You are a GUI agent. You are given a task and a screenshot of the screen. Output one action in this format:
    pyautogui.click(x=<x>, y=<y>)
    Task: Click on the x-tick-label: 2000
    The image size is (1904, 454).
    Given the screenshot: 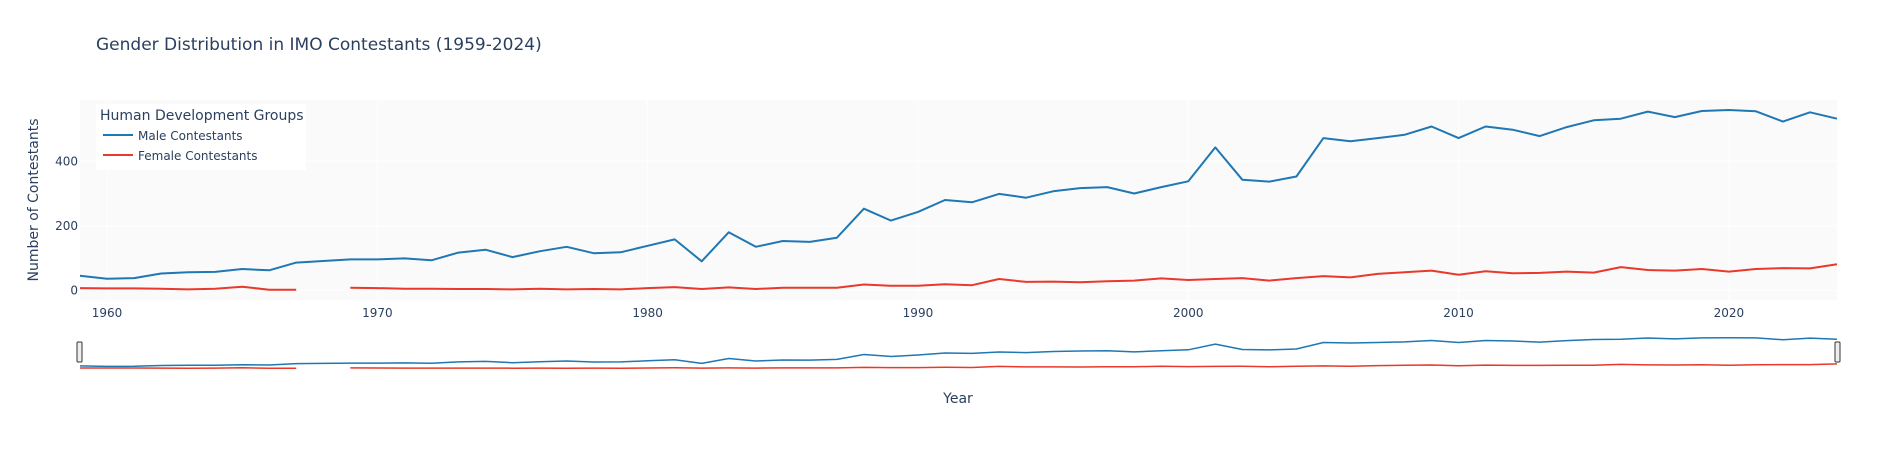 What is the action you would take?
    pyautogui.click(x=1188, y=313)
    